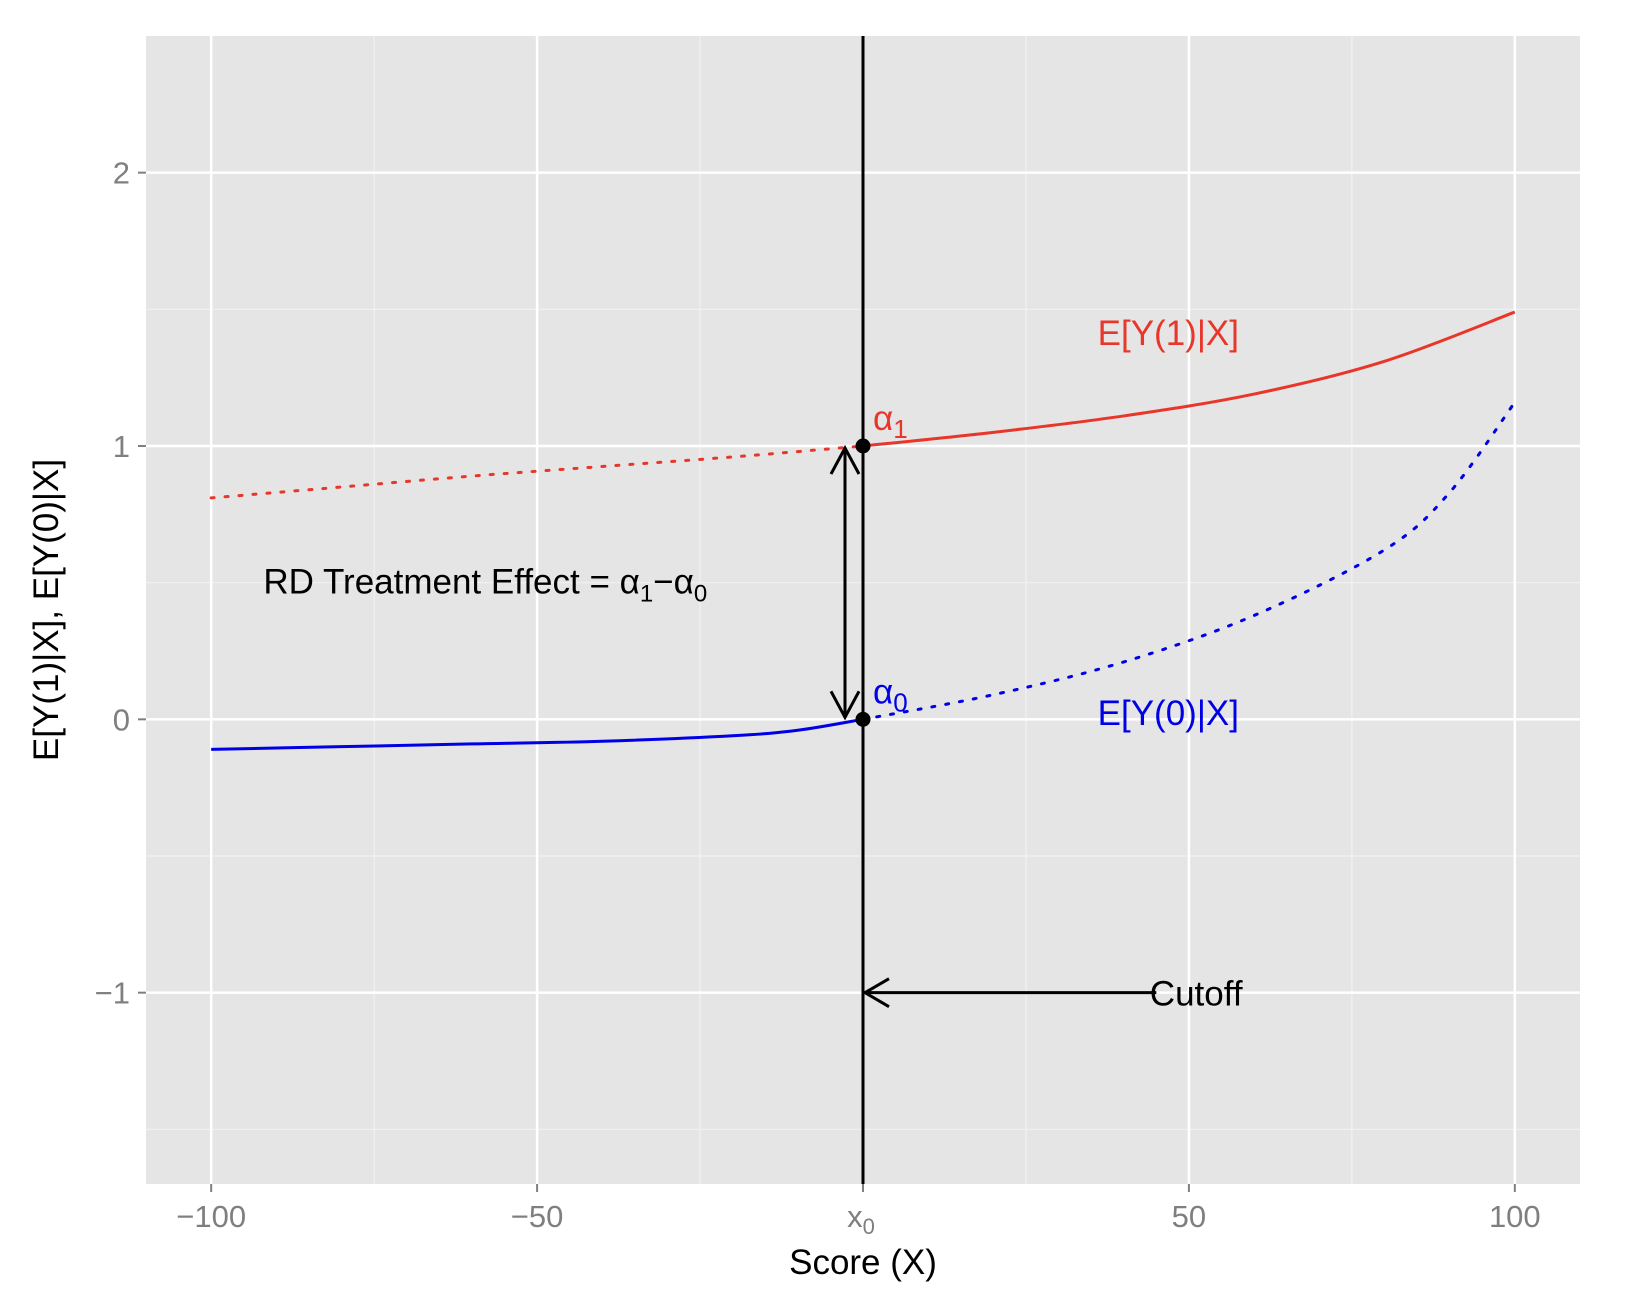  What do you see at coordinates (1168, 333) in the screenshot?
I see `series-label-y1: E[Y(1)|X]` at bounding box center [1168, 333].